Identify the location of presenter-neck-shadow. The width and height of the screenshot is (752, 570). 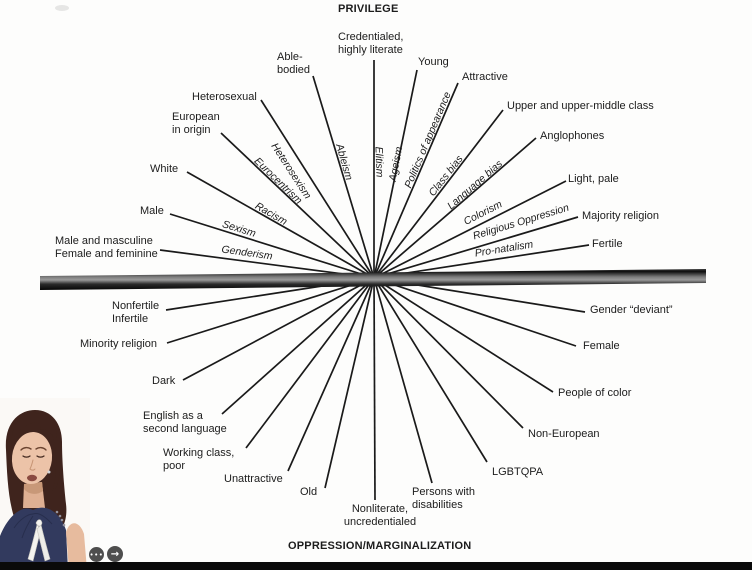
(33, 488).